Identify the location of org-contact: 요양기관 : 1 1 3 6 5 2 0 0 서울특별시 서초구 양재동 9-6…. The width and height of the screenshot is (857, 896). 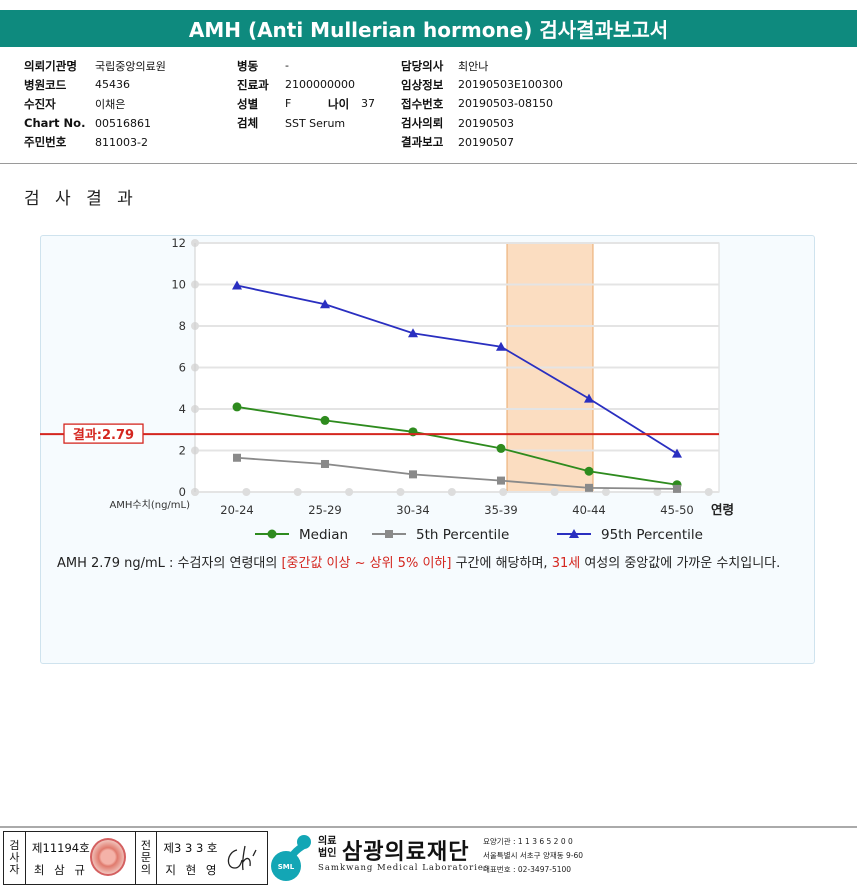
(533, 855).